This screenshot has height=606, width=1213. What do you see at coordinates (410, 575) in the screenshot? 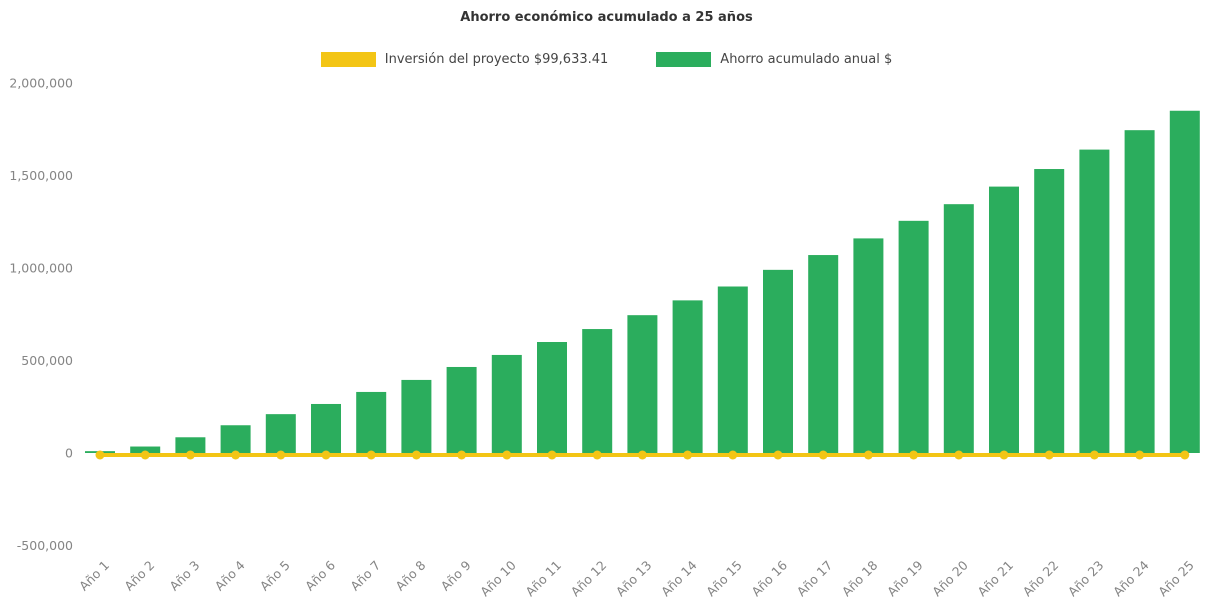
I see `x-tick-label: Año 8` at bounding box center [410, 575].